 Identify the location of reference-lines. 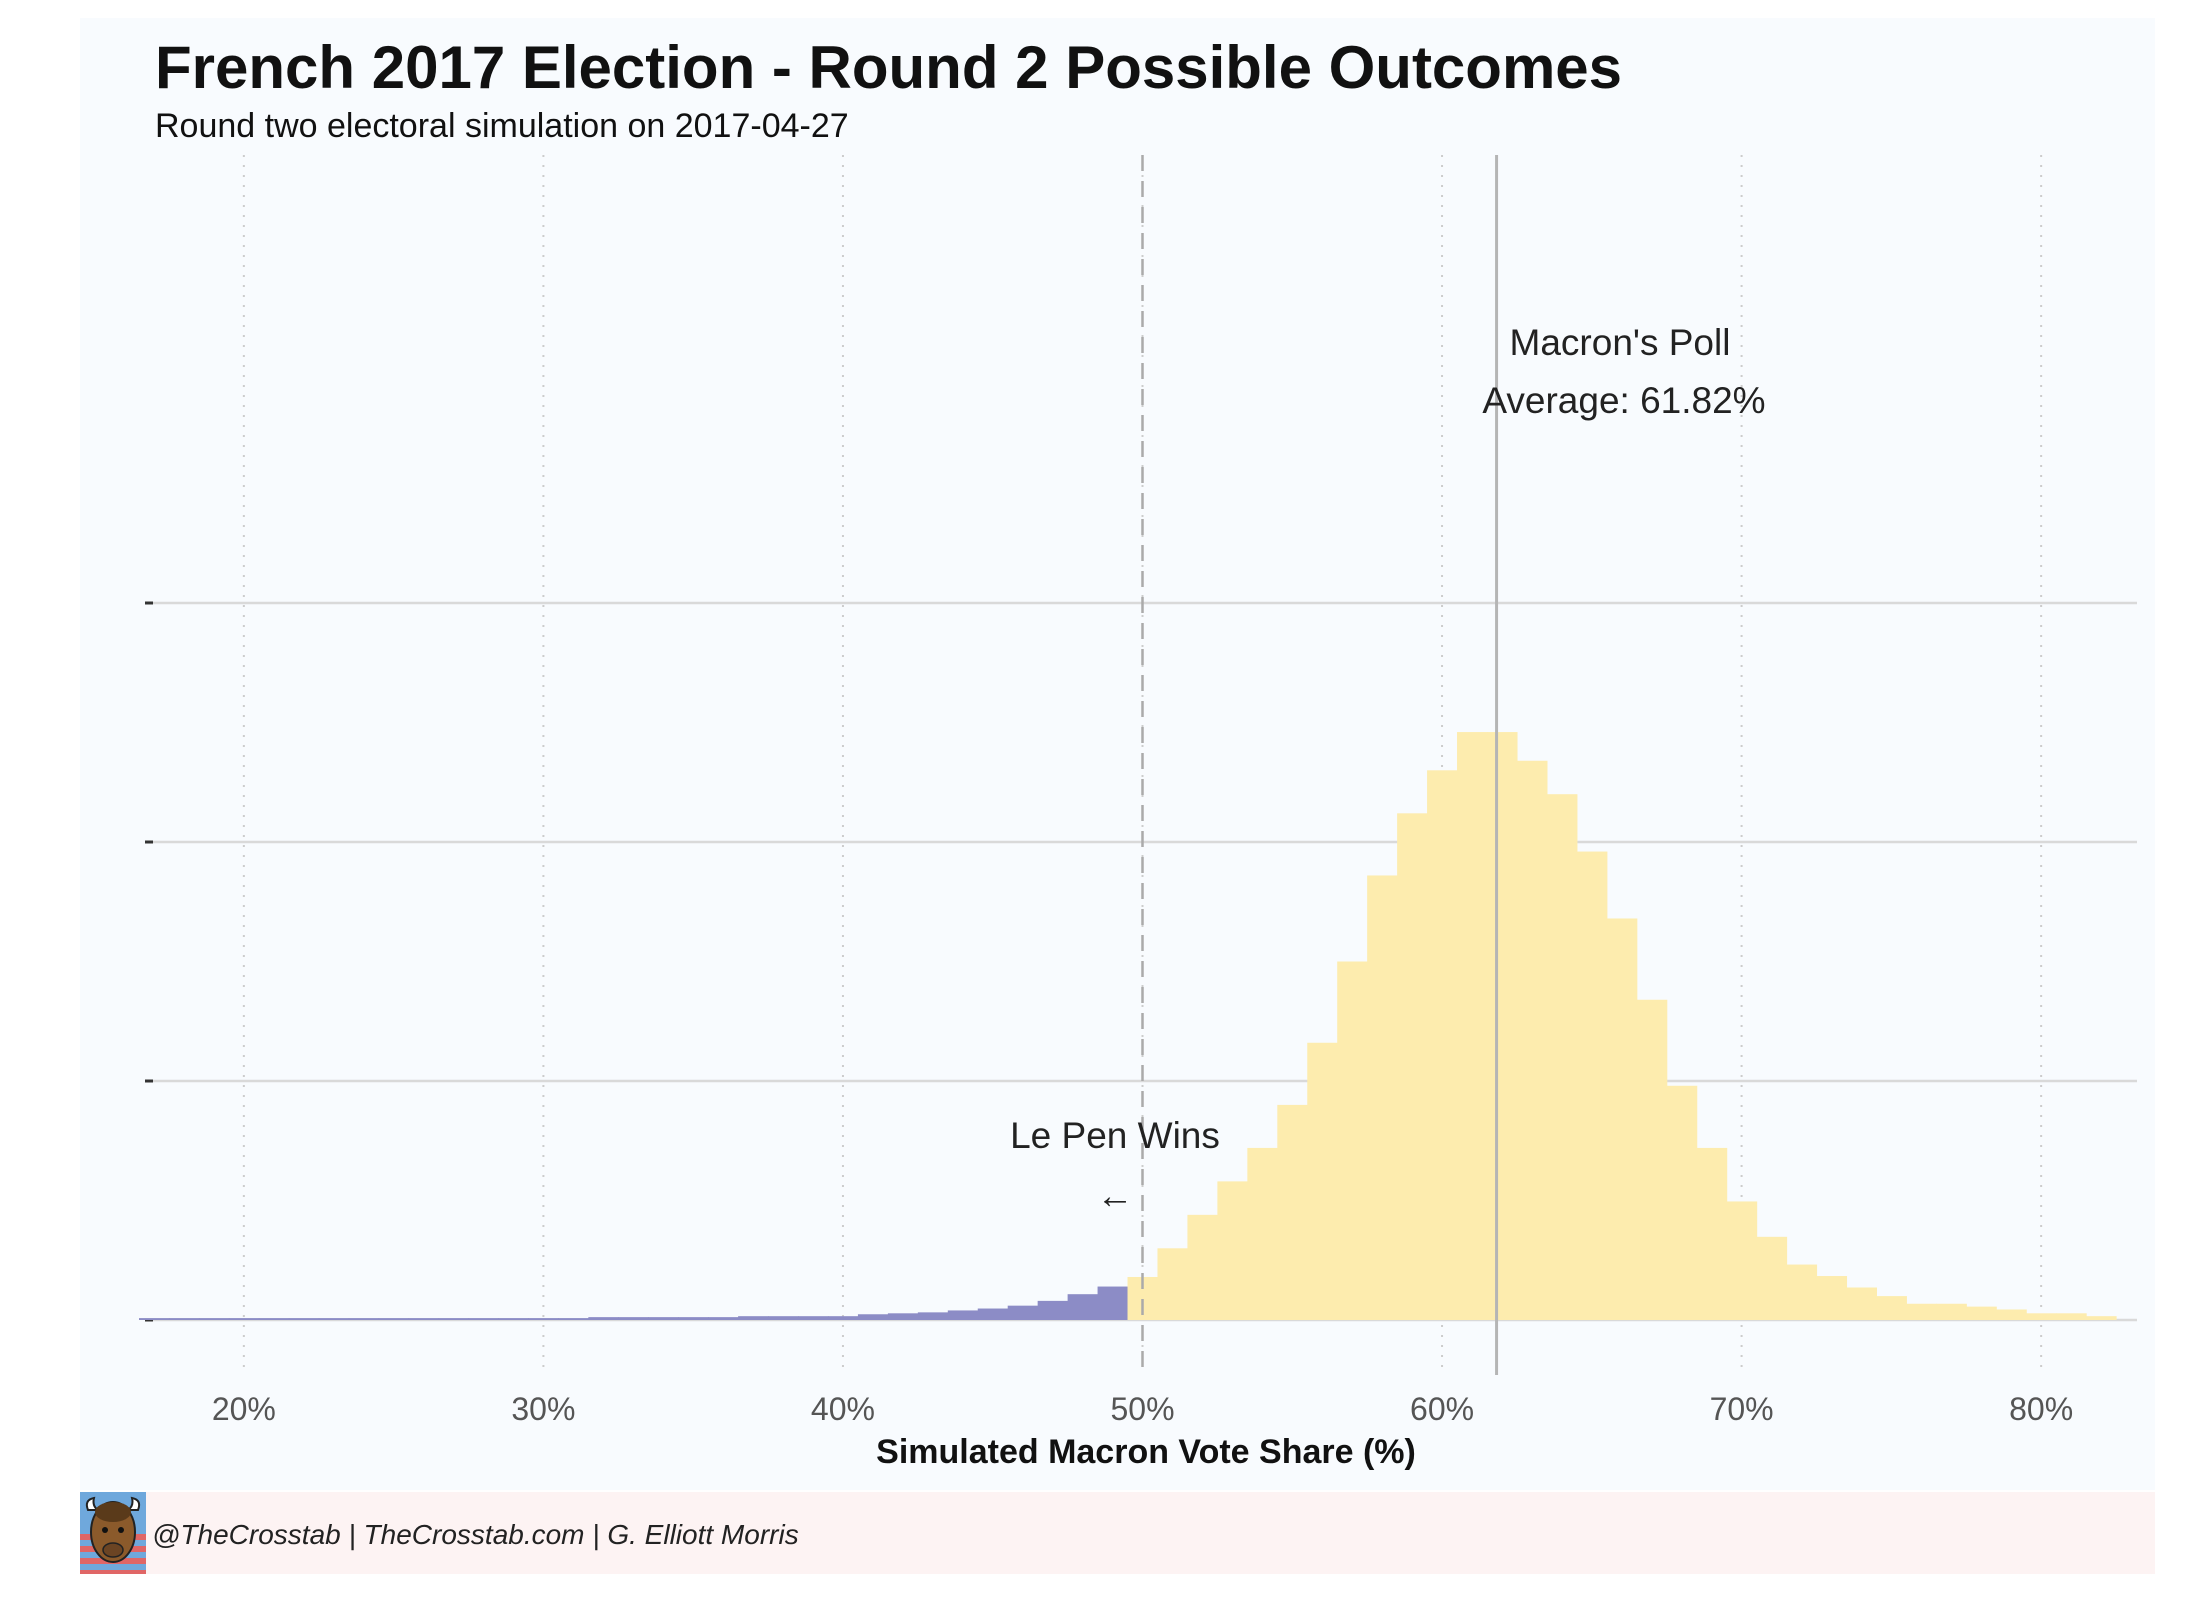
(1320, 765).